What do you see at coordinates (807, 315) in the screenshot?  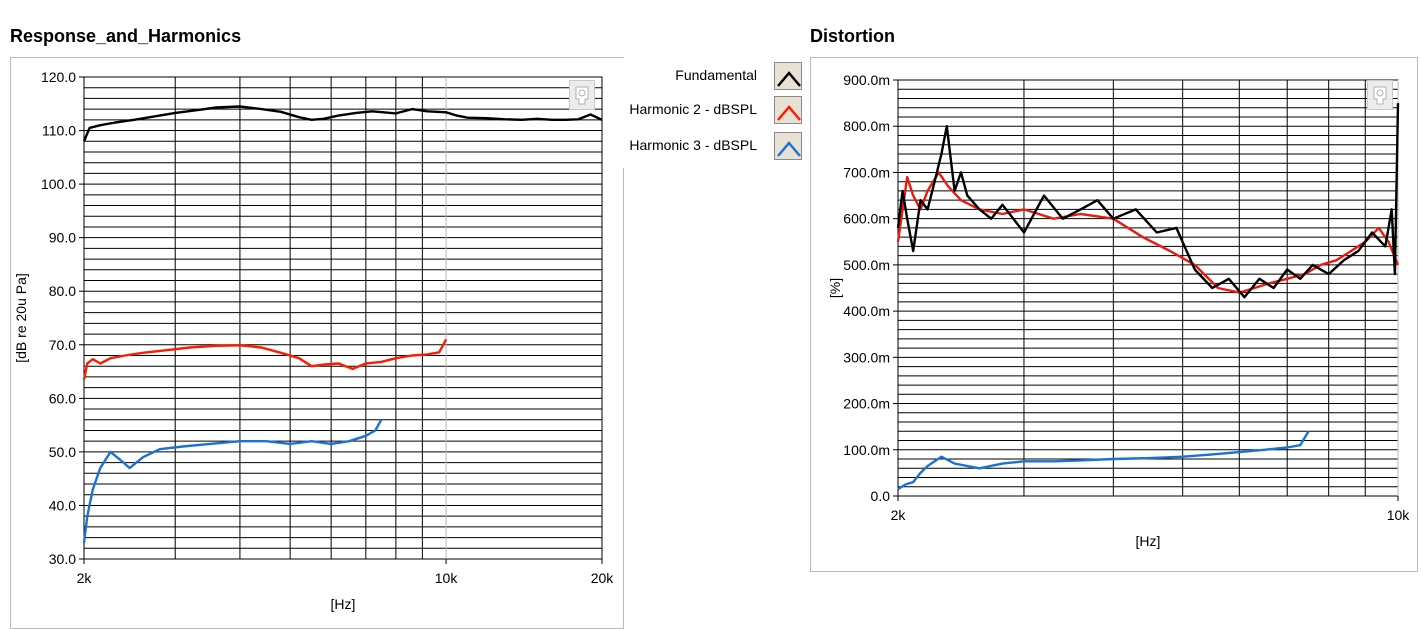 I see `panel-divider` at bounding box center [807, 315].